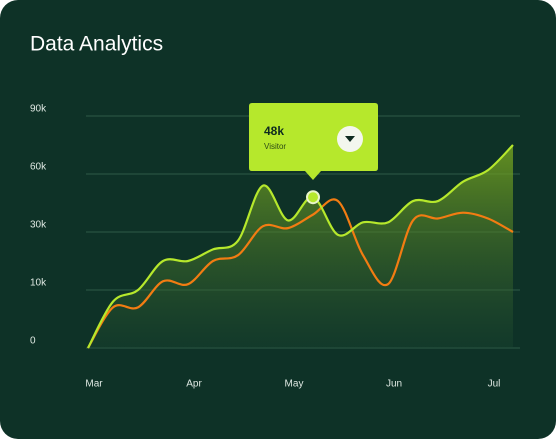 This screenshot has height=444, width=556. What do you see at coordinates (275, 146) in the screenshot?
I see `tooltip-name: Visitor` at bounding box center [275, 146].